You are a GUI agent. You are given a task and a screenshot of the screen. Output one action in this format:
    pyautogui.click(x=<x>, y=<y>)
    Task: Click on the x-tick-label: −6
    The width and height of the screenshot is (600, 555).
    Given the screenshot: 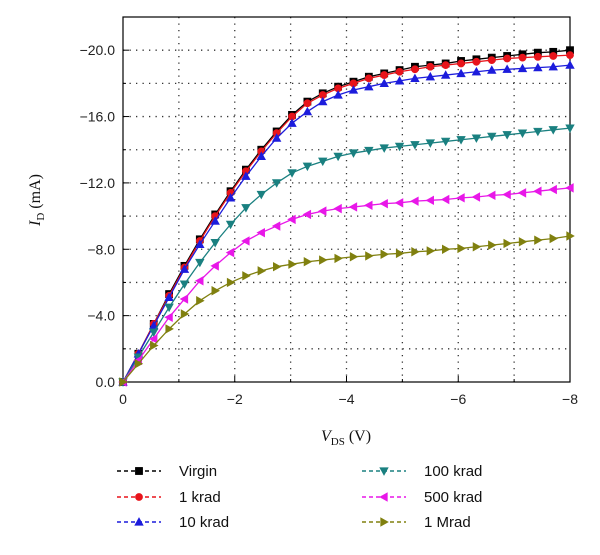 What is the action you would take?
    pyautogui.click(x=458, y=399)
    